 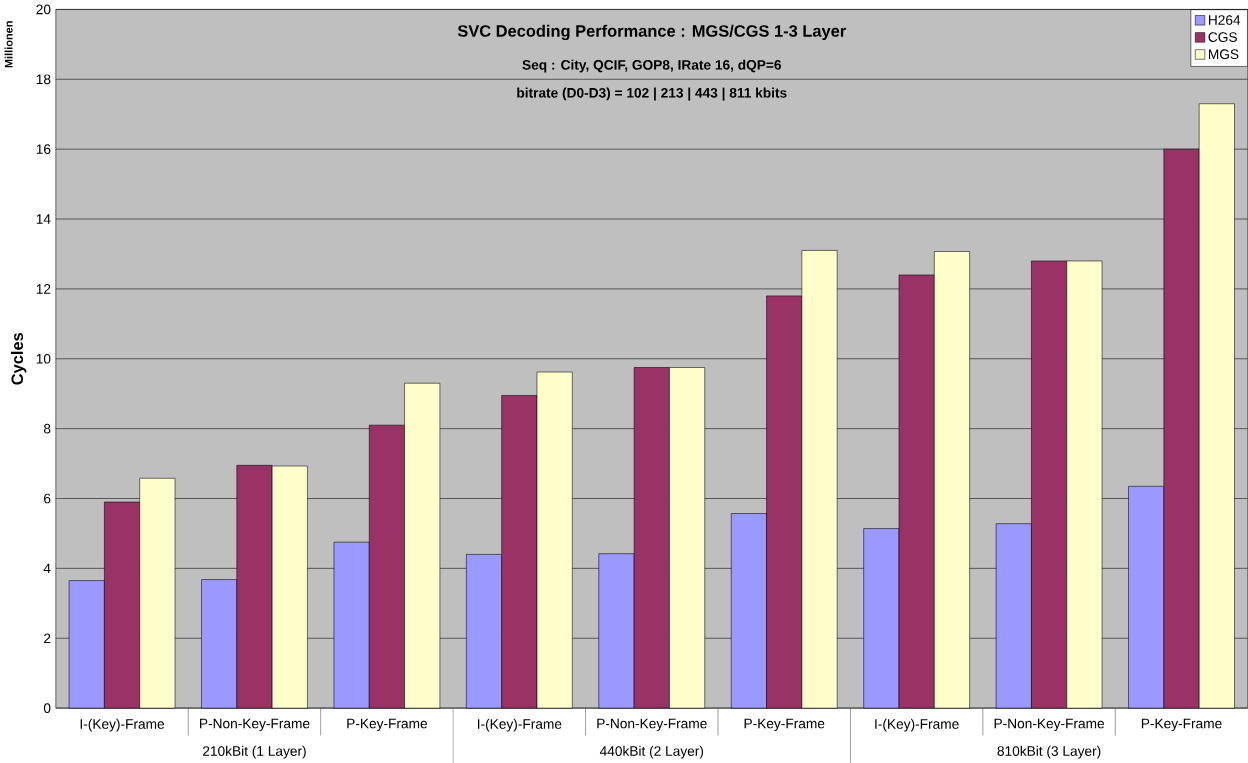 What do you see at coordinates (8, 44) in the screenshot?
I see `text: Millionen` at bounding box center [8, 44].